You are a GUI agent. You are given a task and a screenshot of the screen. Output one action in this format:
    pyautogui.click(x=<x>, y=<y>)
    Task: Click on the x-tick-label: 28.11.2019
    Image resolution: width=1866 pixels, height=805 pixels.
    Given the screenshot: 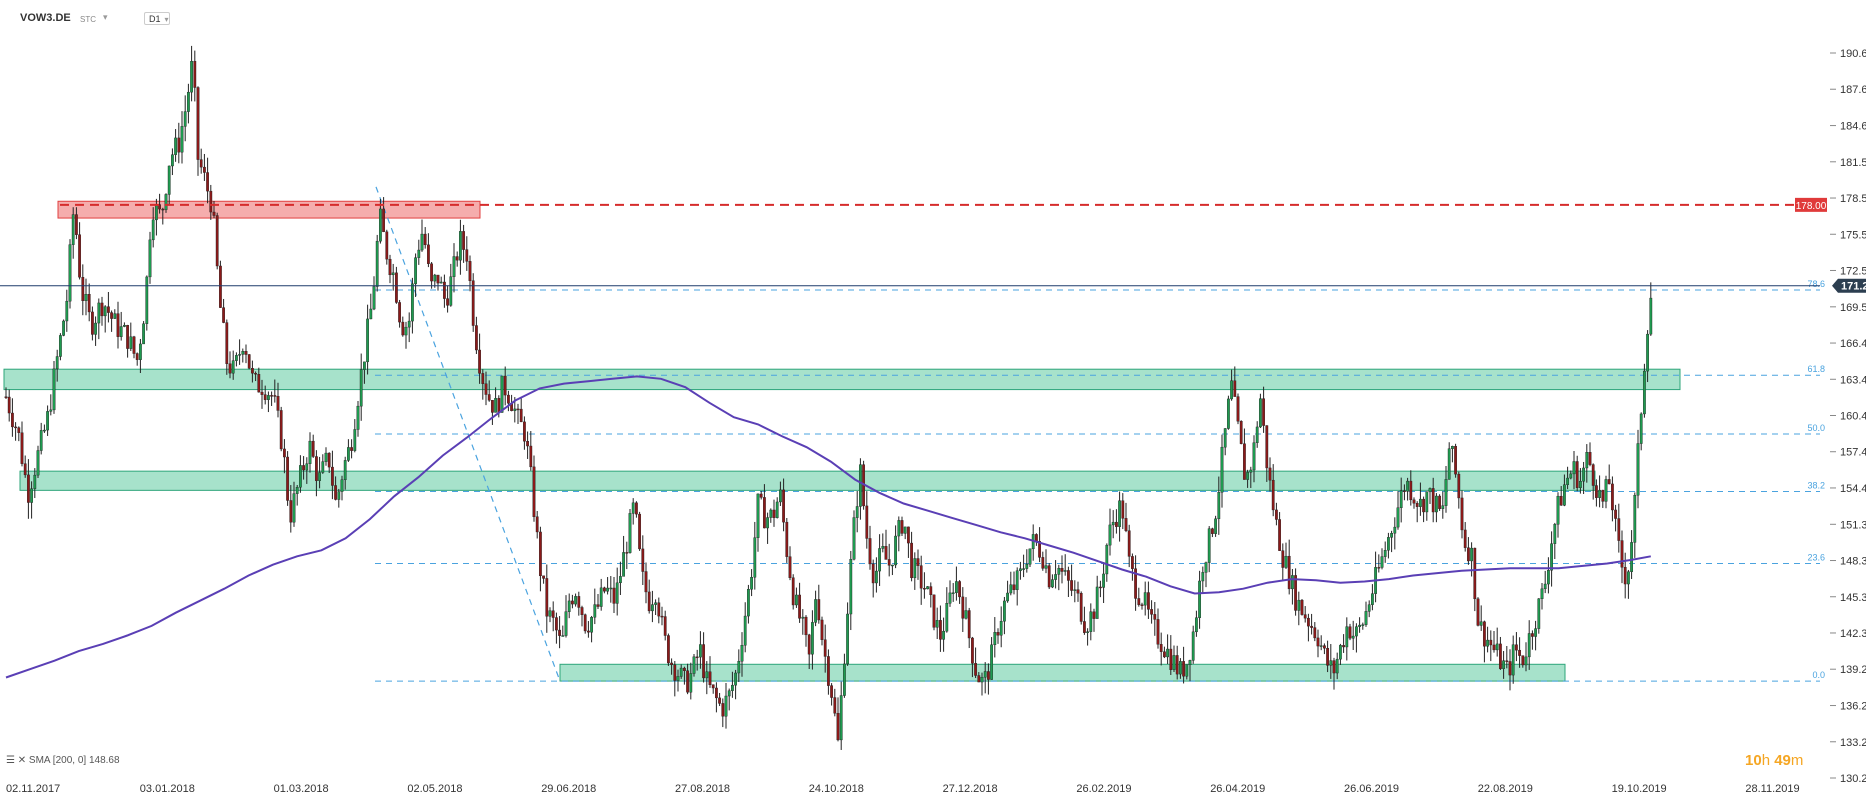 What is the action you would take?
    pyautogui.click(x=1772, y=789)
    